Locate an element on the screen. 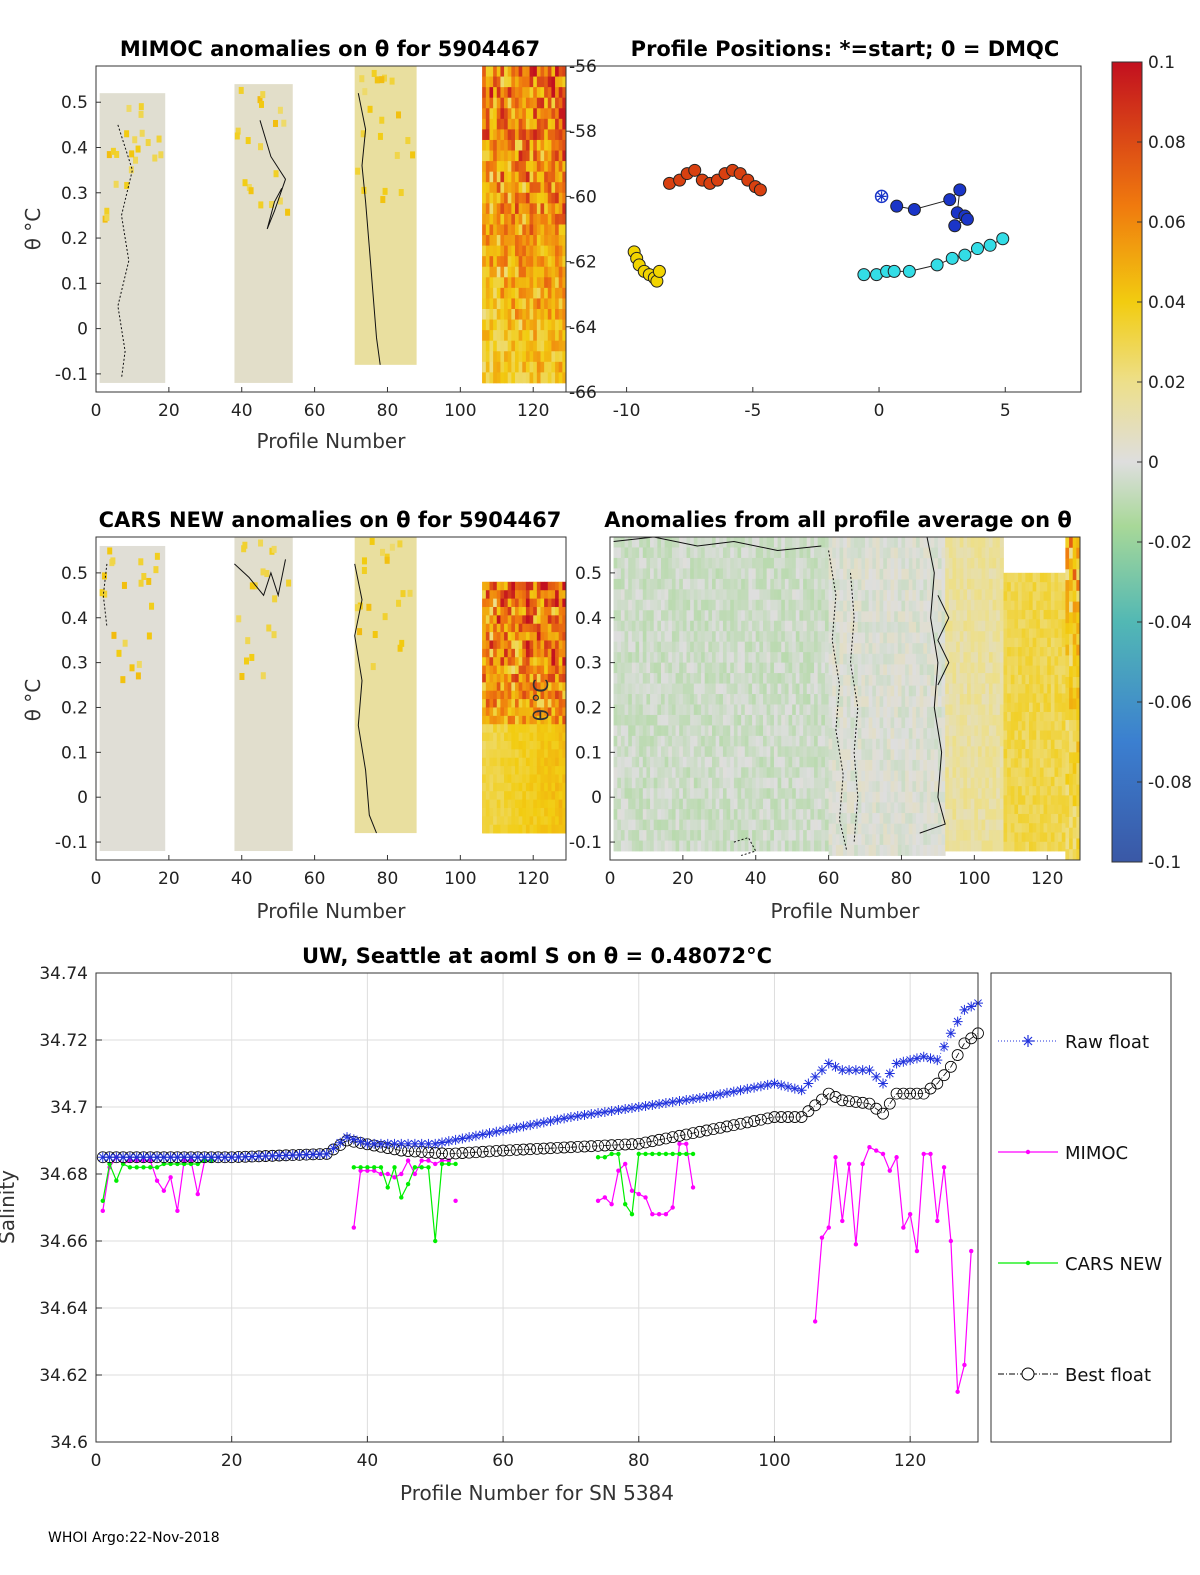 The height and width of the screenshot is (1575, 1200). colorbar-tick-label: 0.04 is located at coordinates (1167, 303).